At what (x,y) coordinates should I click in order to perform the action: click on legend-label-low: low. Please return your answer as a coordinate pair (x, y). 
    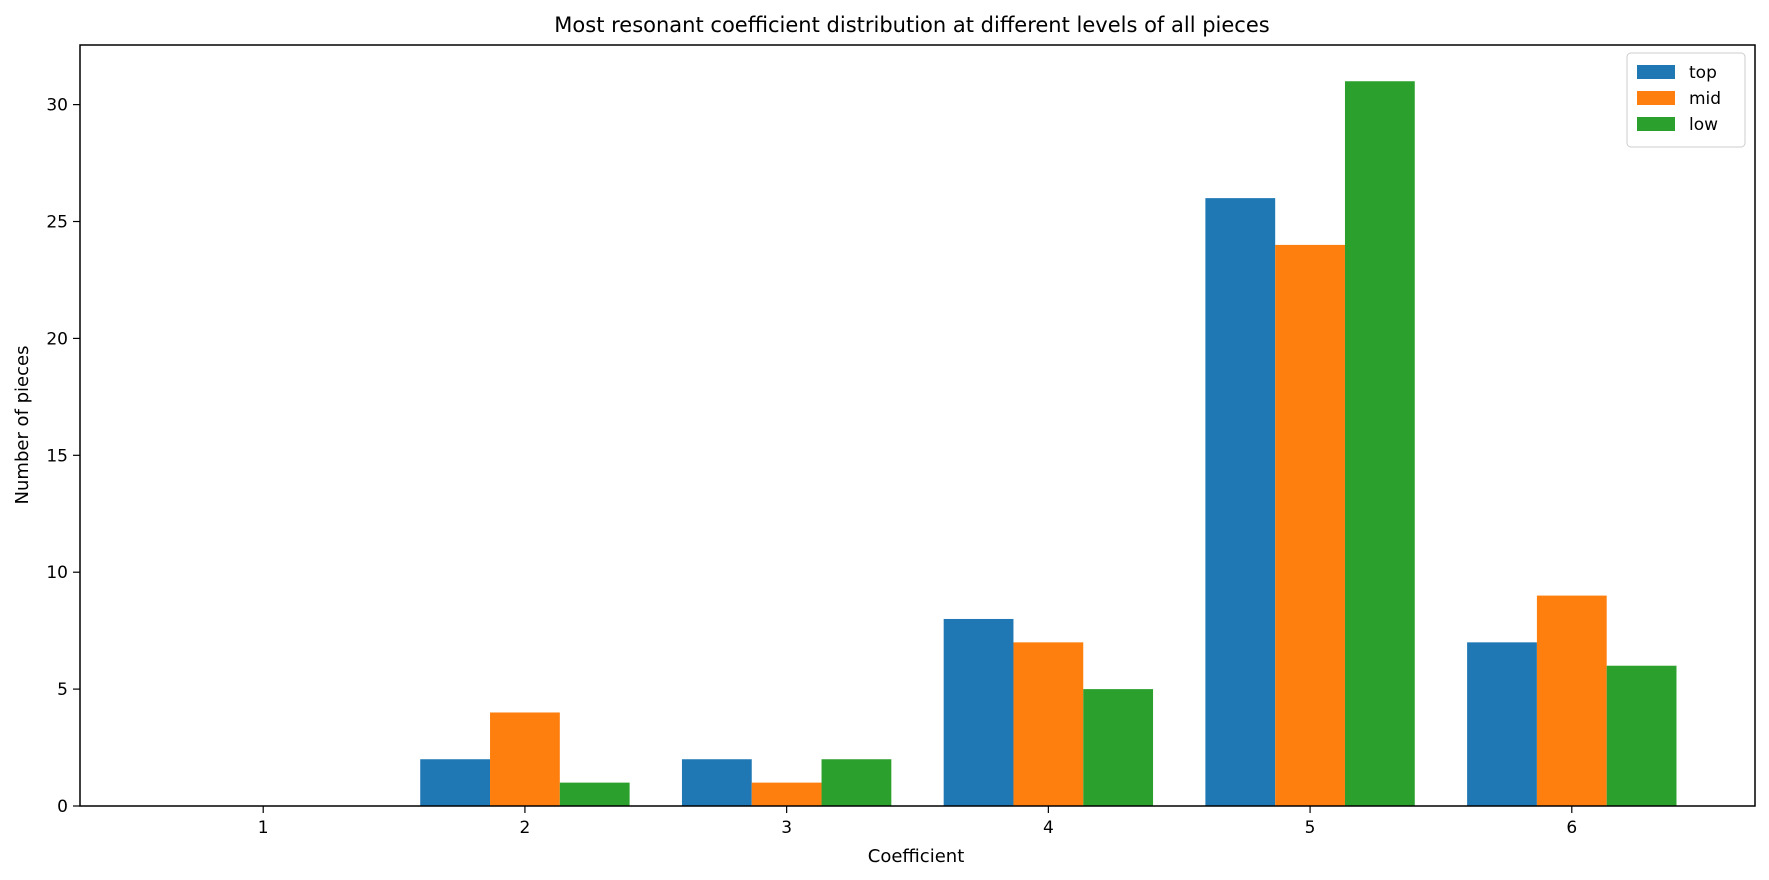
    Looking at the image, I should click on (1703, 125).